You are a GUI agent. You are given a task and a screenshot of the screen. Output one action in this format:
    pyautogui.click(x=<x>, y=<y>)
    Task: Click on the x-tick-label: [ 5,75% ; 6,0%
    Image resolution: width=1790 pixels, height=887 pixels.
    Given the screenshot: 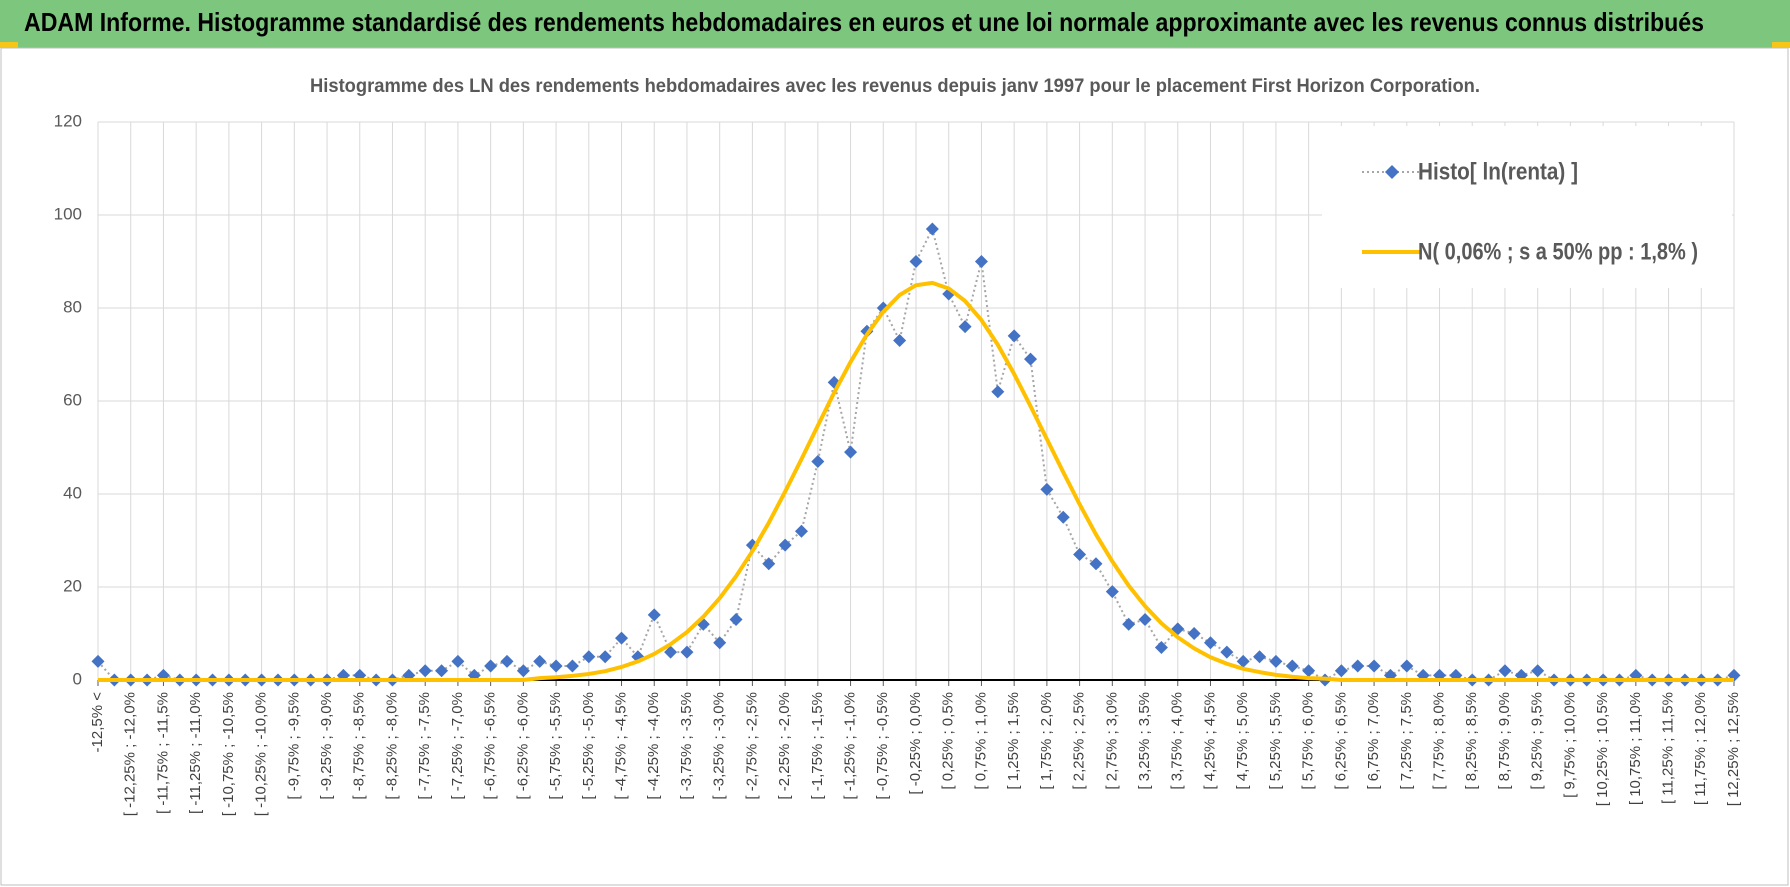 What is the action you would take?
    pyautogui.click(x=1308, y=741)
    